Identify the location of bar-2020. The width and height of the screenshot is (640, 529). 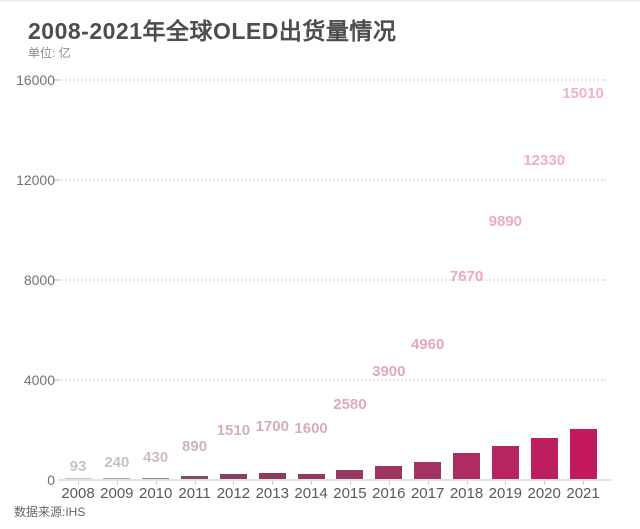
(544, 458).